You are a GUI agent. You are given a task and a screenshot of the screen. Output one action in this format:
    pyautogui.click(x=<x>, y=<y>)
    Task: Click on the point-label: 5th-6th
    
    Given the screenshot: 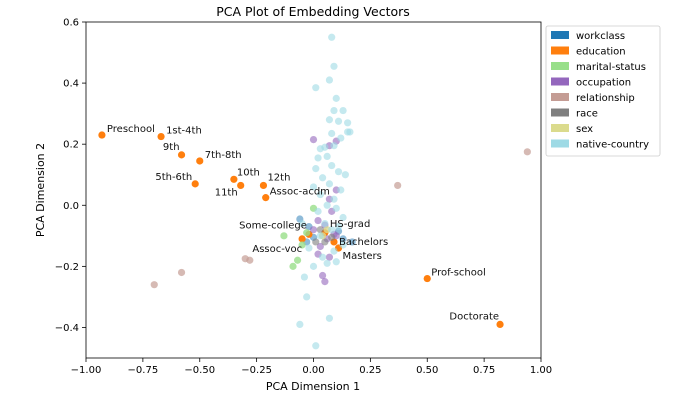 What is the action you would take?
    pyautogui.click(x=173, y=177)
    